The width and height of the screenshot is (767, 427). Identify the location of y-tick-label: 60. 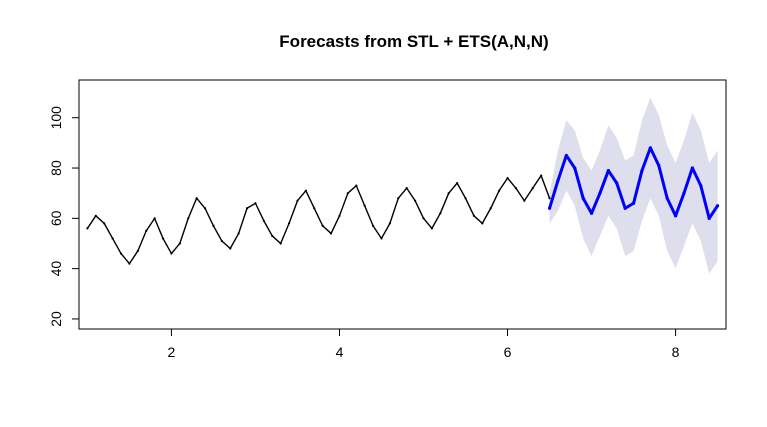
(56, 218).